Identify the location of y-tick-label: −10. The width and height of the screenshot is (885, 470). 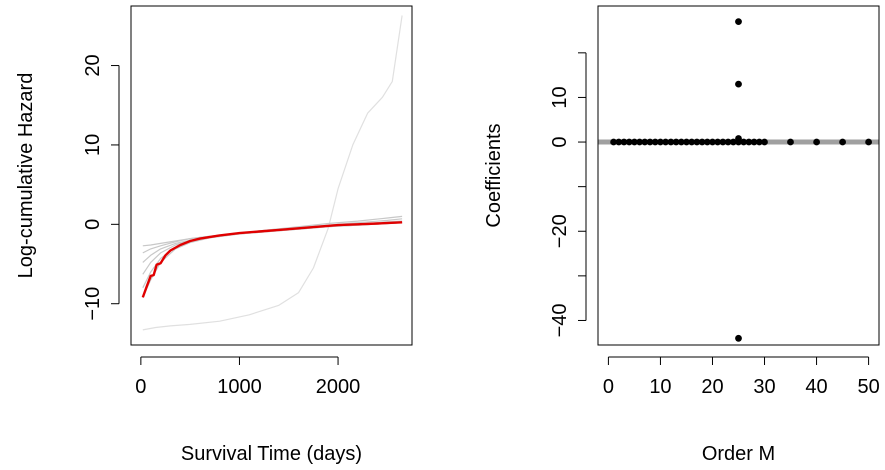
(93, 304).